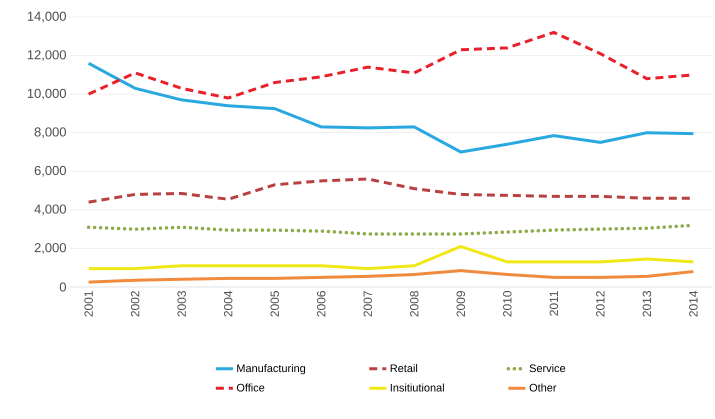  I want to click on line-series, so click(391, 276).